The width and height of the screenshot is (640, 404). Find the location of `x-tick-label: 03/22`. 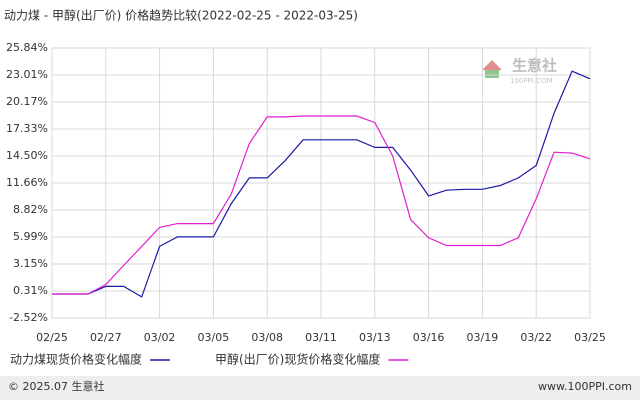

x-tick-label: 03/22 is located at coordinates (536, 337).